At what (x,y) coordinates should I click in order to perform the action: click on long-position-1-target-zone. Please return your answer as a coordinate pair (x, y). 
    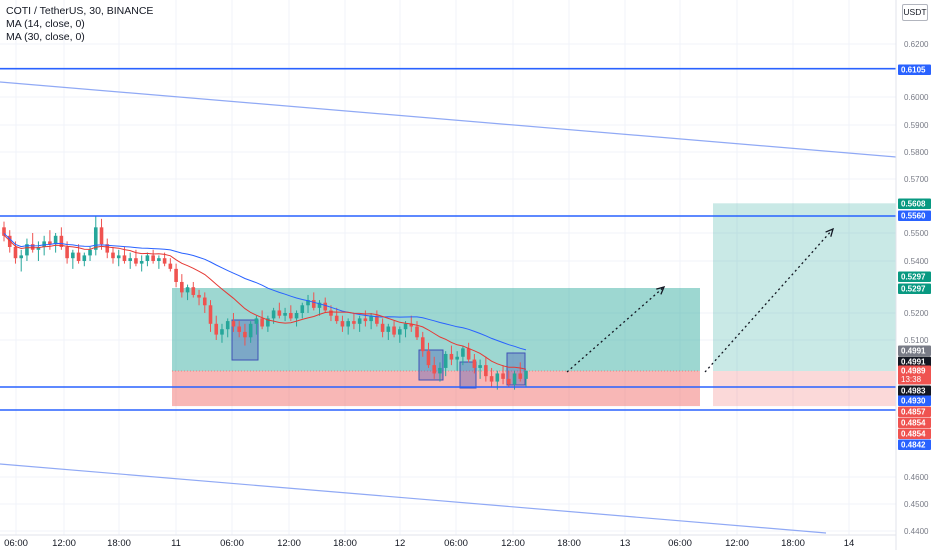
    Looking at the image, I should click on (436, 329).